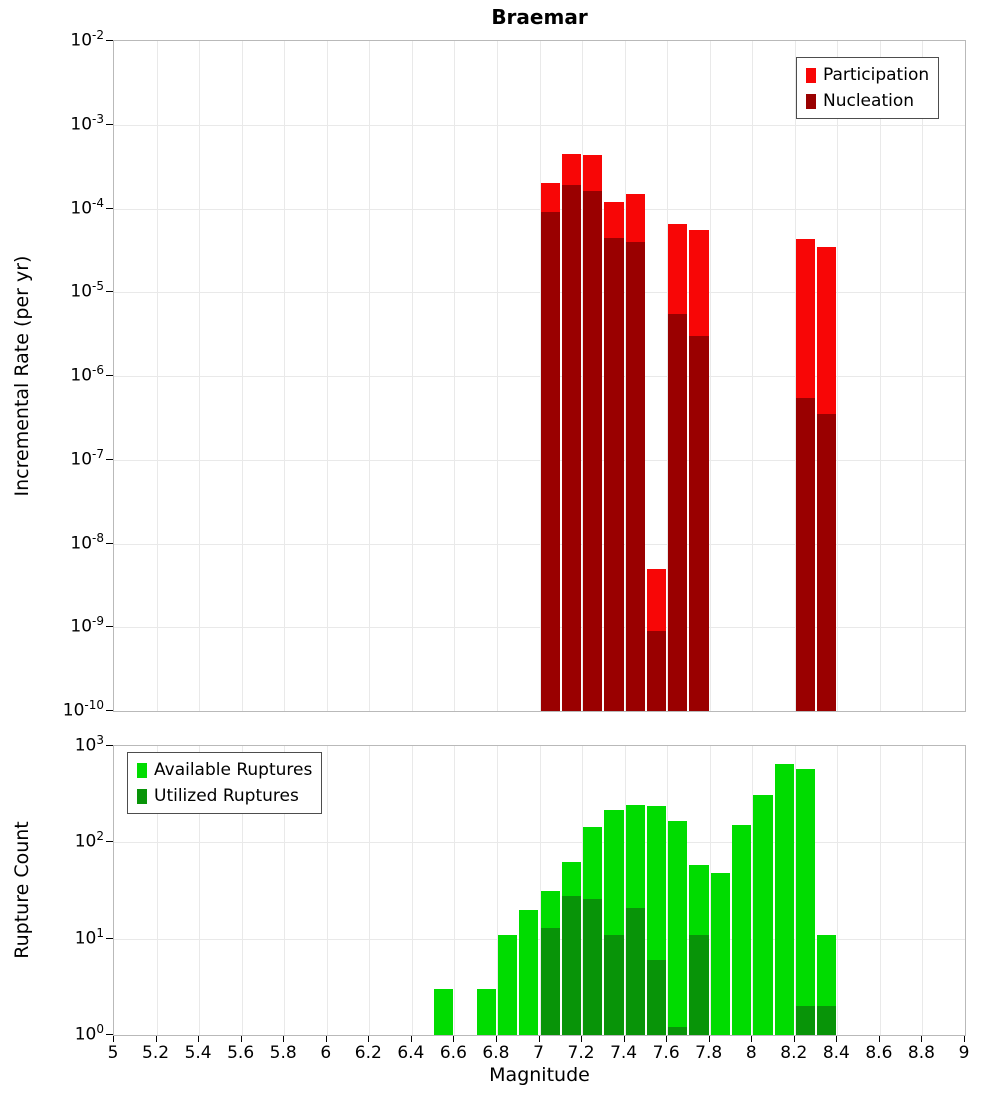  What do you see at coordinates (811, 101) in the screenshot?
I see `nucleation-swatch-icon` at bounding box center [811, 101].